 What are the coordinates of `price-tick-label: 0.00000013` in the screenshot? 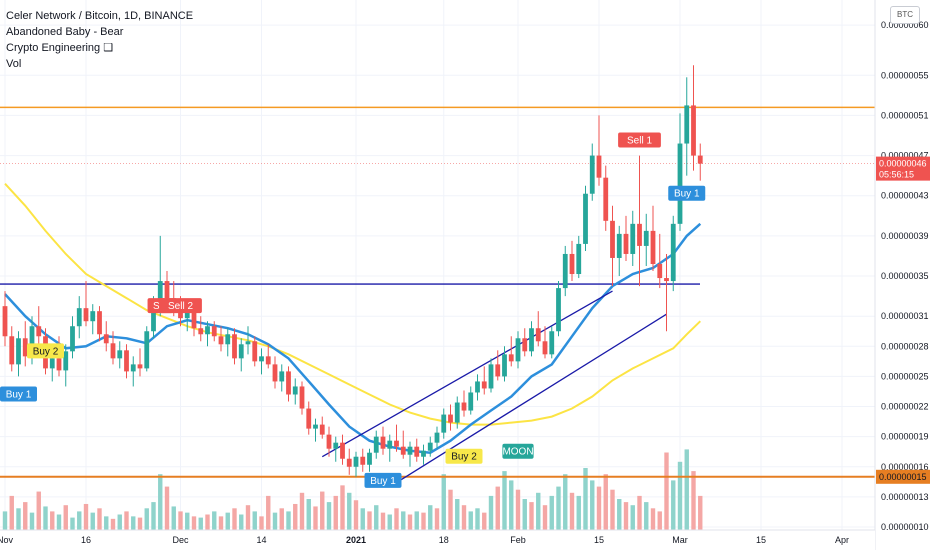 It's located at (905, 497).